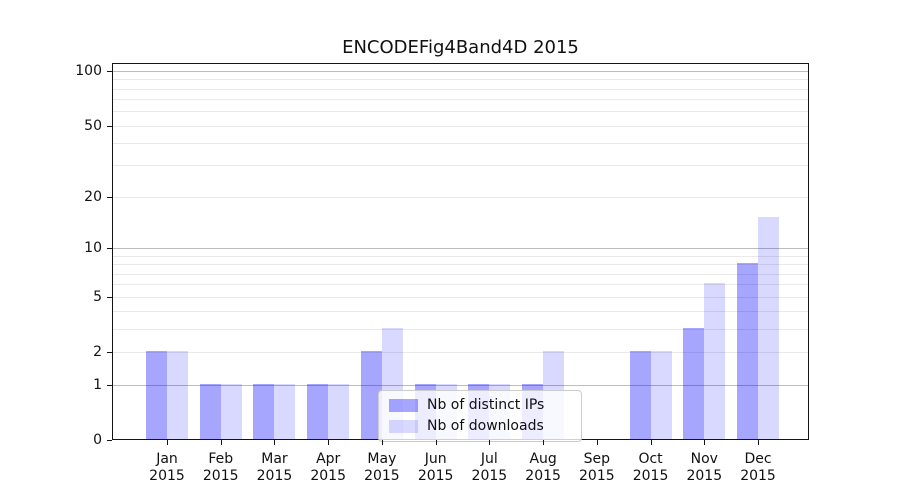 The width and height of the screenshot is (900, 500). What do you see at coordinates (485, 426) in the screenshot?
I see `legend-label-downloads: Nb of downloads` at bounding box center [485, 426].